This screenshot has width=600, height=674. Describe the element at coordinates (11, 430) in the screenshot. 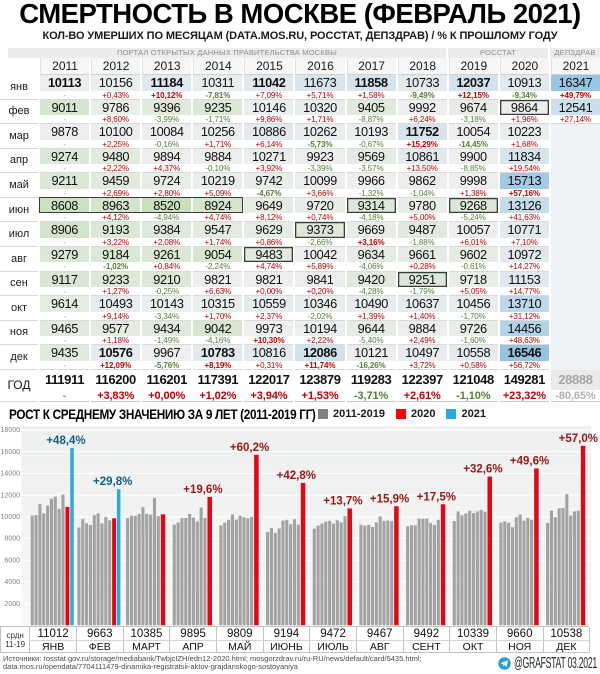

I see `svg-text: 18000` at that location.